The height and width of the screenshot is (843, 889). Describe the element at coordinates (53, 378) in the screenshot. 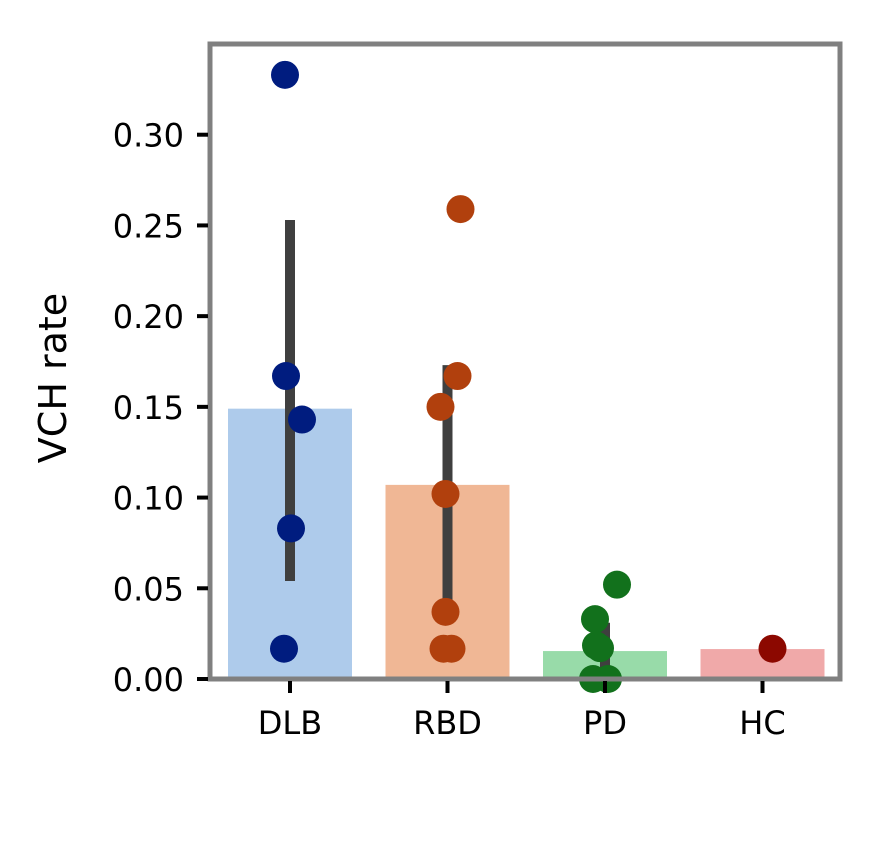

I see `y-axis-label: VCH rate` at that location.